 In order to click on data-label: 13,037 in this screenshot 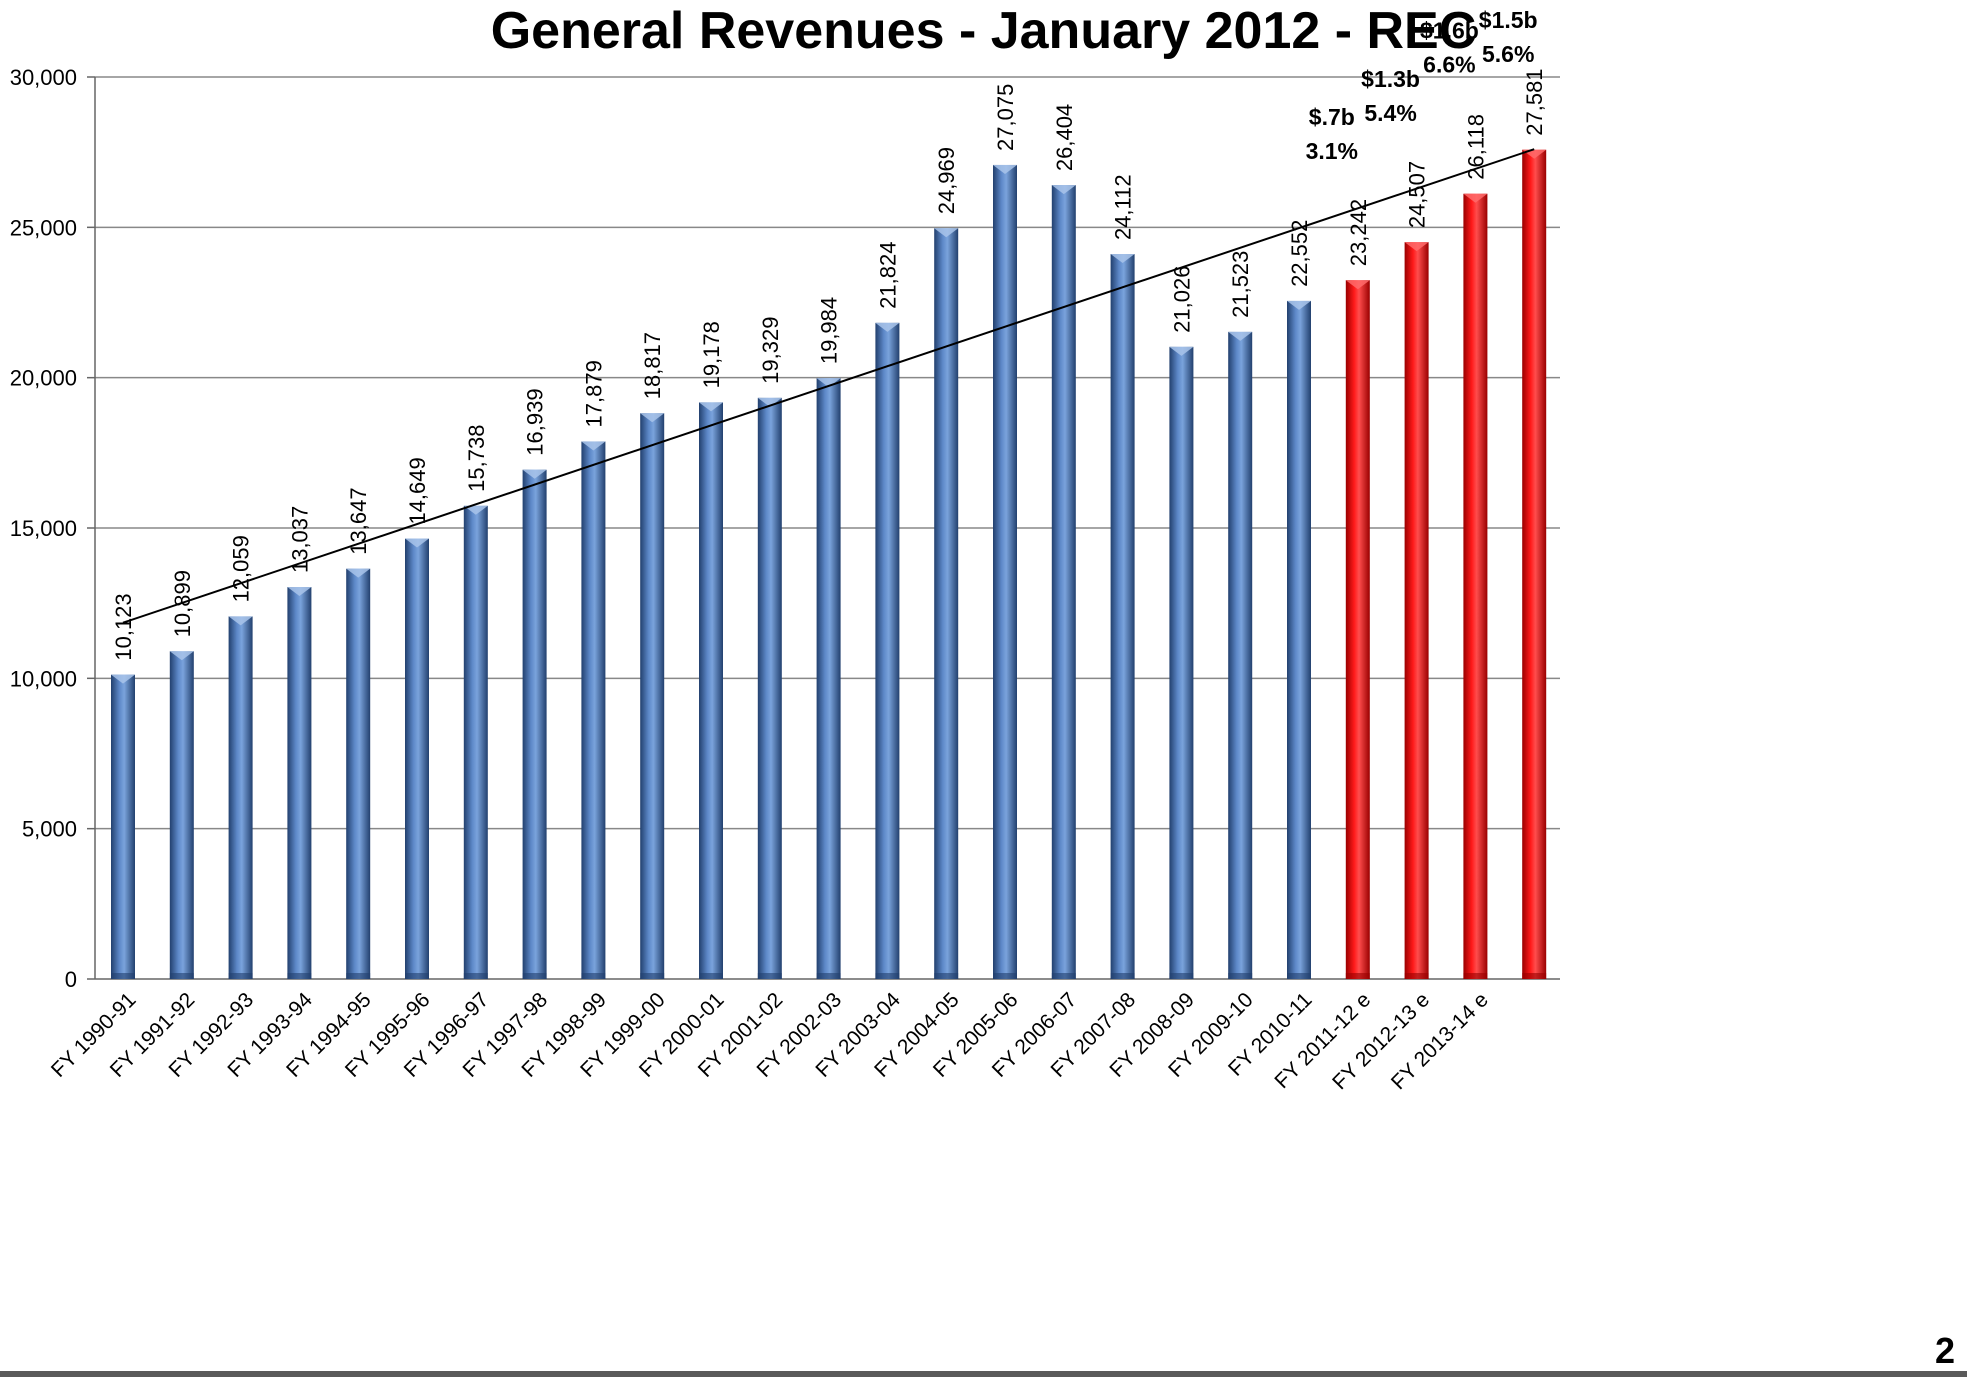, I will do `click(299, 539)`.